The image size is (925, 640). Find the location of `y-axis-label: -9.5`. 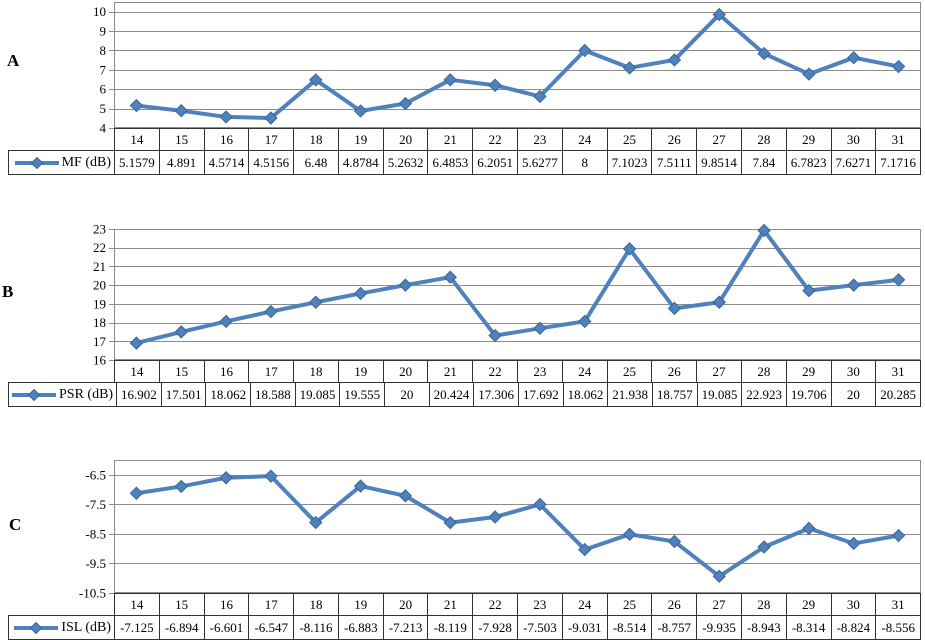

y-axis-label: -9.5 is located at coordinates (95, 563).